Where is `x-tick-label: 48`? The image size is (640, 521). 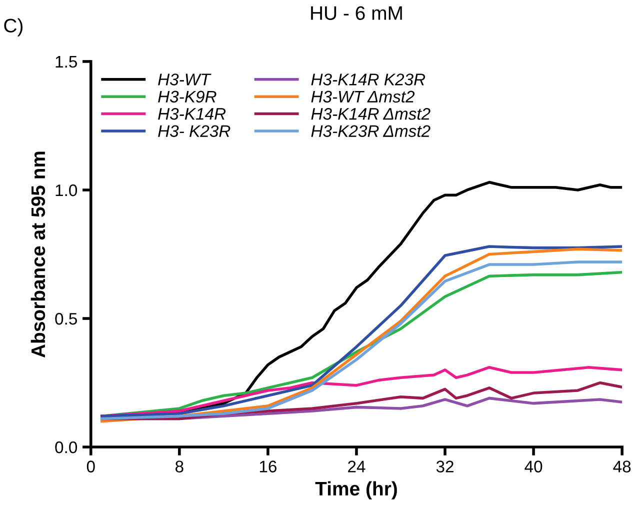
x-tick-label: 48 is located at coordinates (622, 466).